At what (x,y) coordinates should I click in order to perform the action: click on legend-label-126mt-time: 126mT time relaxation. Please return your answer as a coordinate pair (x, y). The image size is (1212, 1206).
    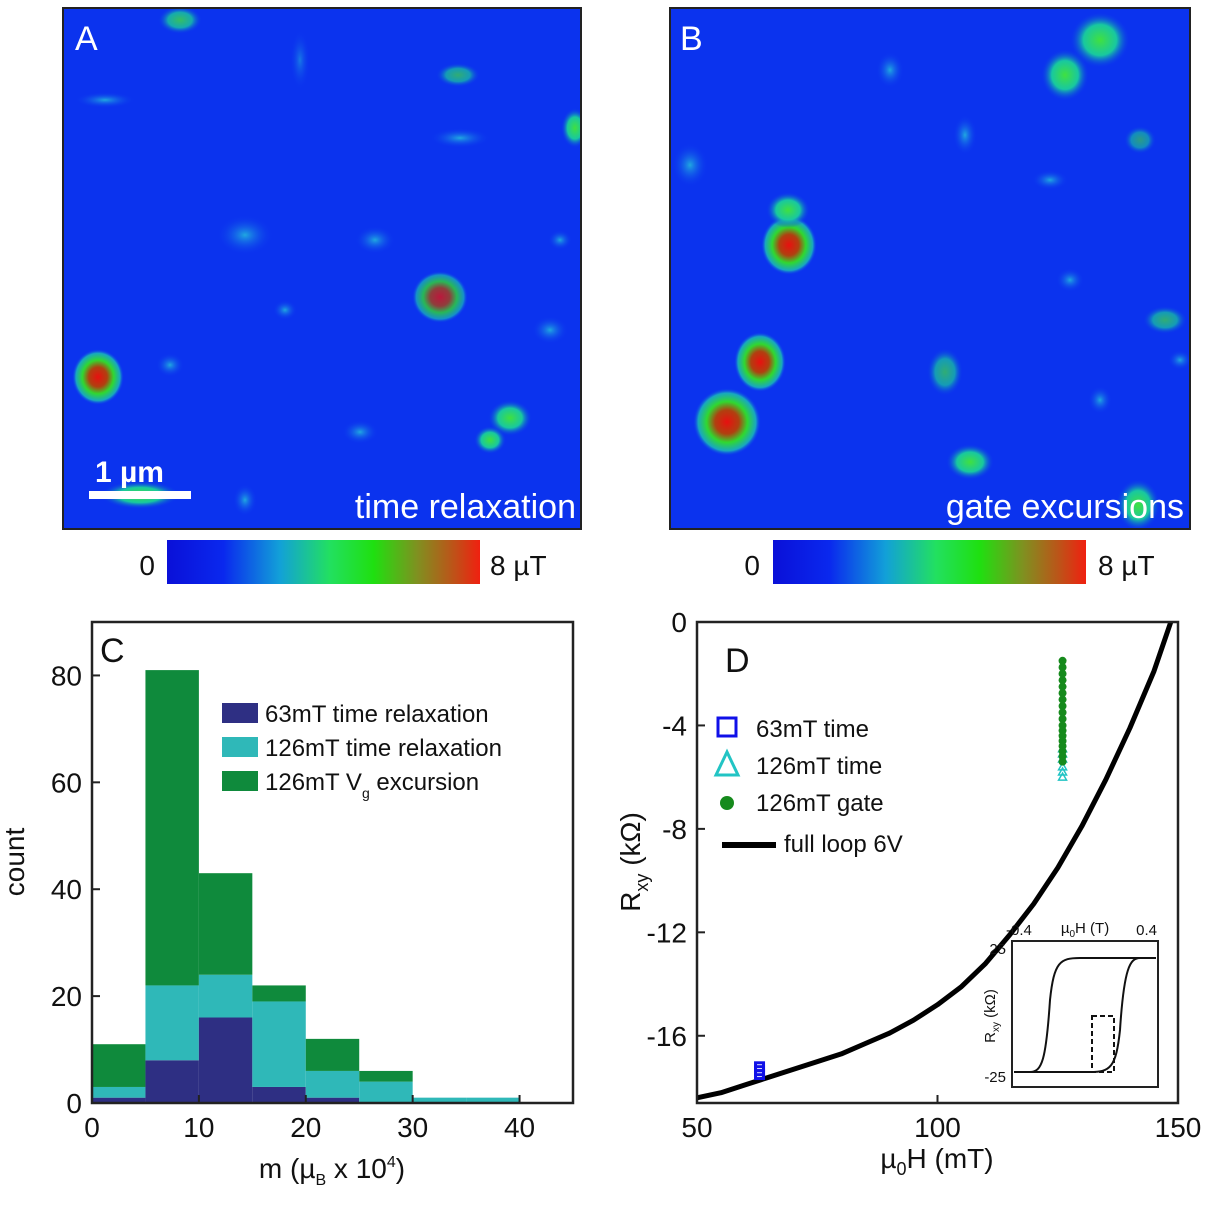
    Looking at the image, I should click on (383, 748).